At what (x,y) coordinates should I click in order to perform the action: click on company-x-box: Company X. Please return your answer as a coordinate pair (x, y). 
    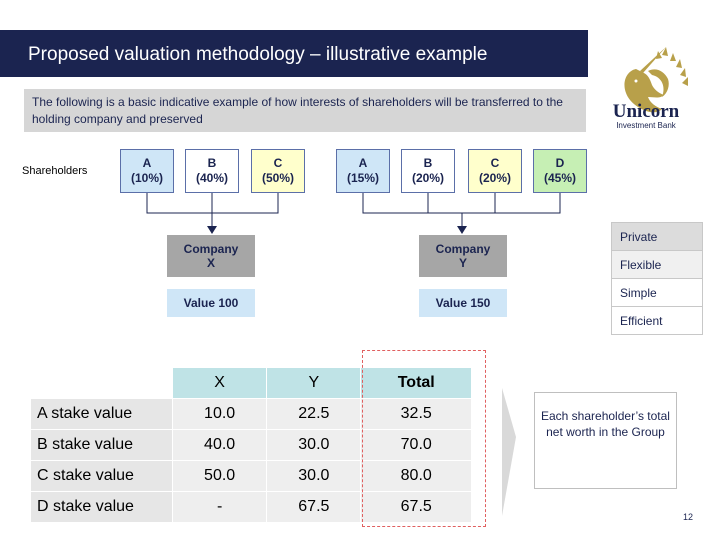
    Looking at the image, I should click on (211, 256).